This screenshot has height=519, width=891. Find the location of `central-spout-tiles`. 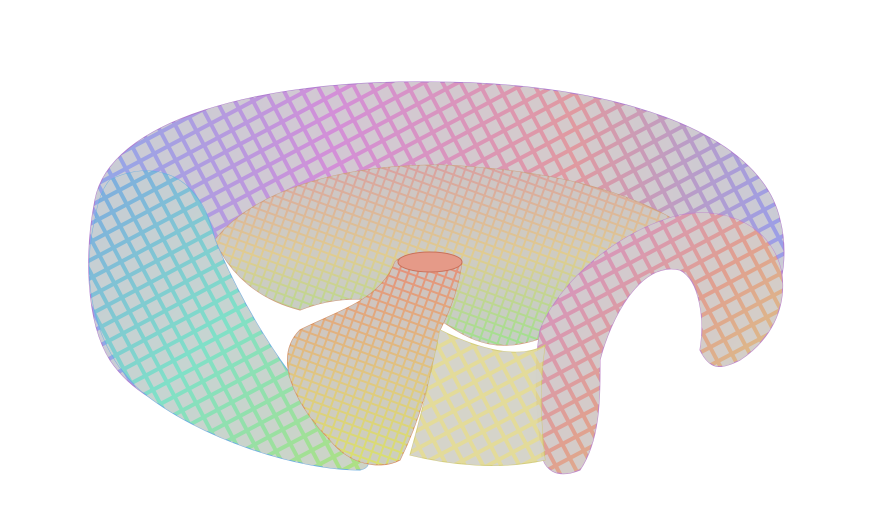

central-spout-tiles is located at coordinates (374, 359).